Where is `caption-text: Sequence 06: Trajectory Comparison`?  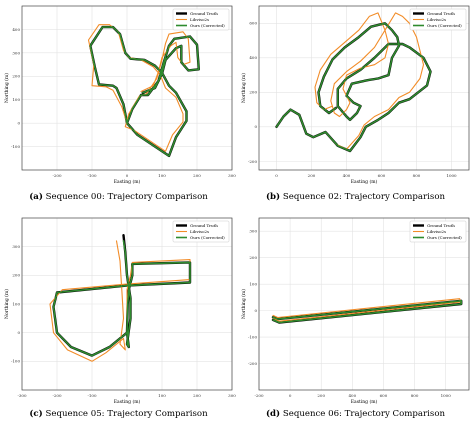
caption-text: Sequence 06: Trajectory Comparison is located at coordinates (364, 414).